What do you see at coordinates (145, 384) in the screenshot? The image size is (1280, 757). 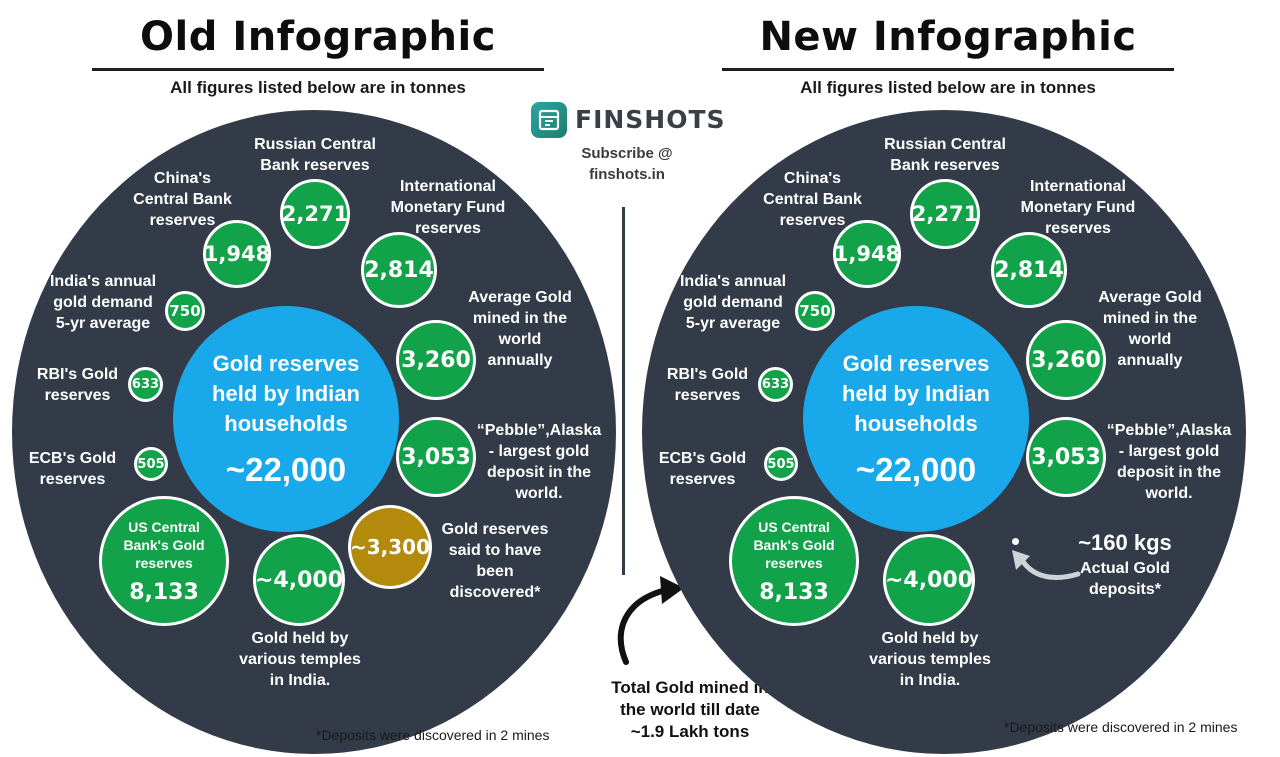 I see `old-rbi-bubble: 633` at bounding box center [145, 384].